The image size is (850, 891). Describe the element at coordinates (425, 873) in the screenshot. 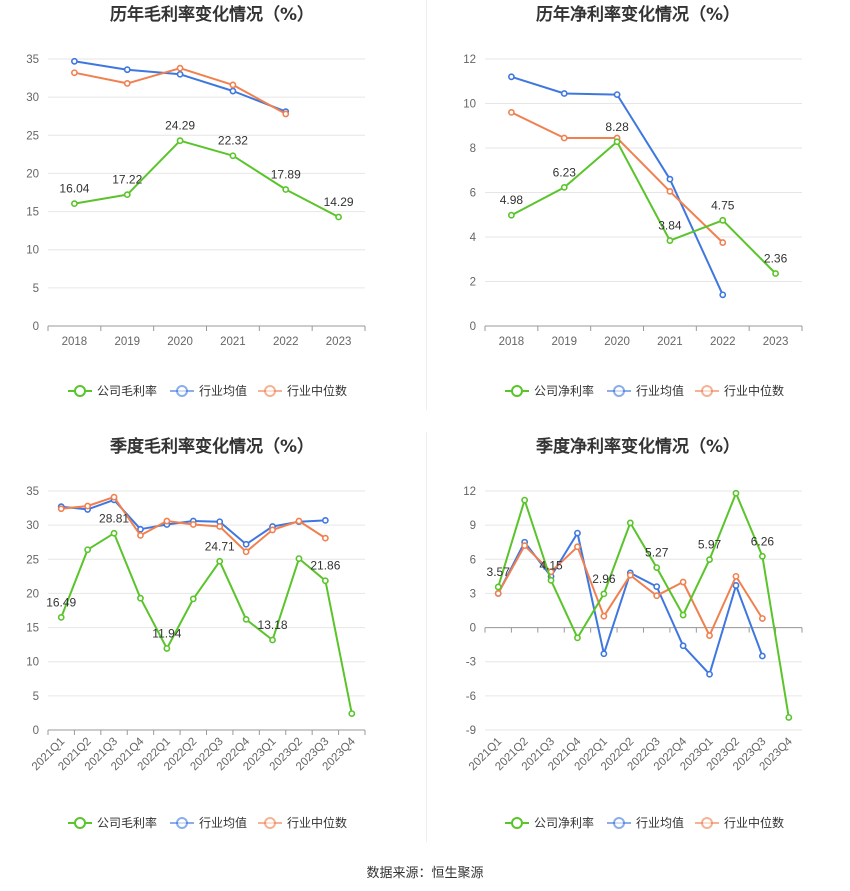

I see `data-source-note: 数据来源：恒生聚源` at that location.